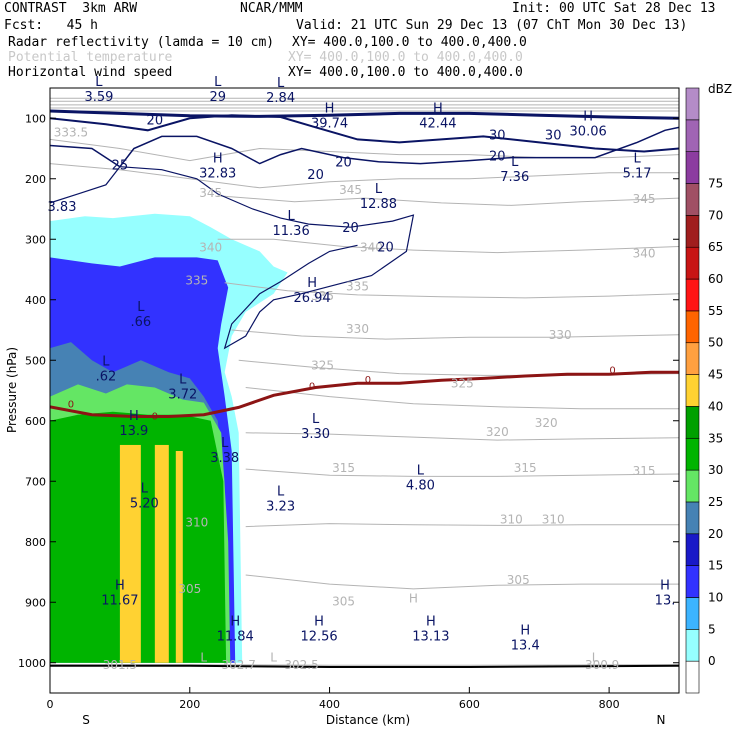  Describe the element at coordinates (35, 300) in the screenshot. I see `y-tick-label: 400` at that location.